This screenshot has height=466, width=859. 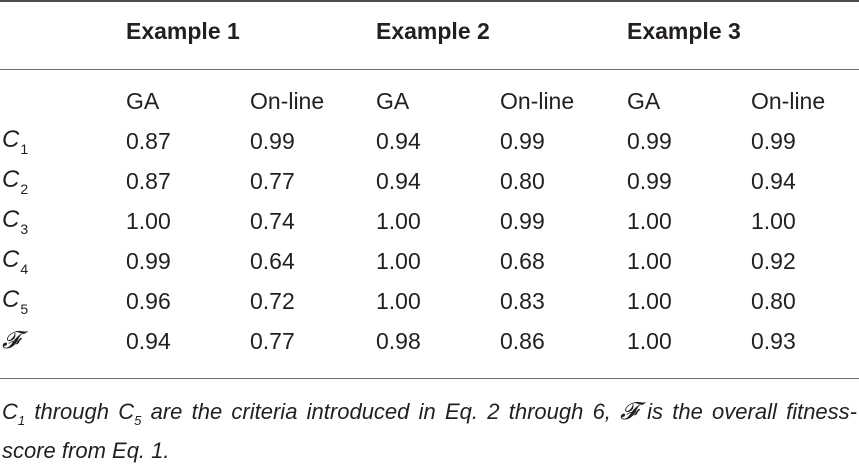 I want to click on footnote-f-symbol: 𝓕, so click(x=629, y=411).